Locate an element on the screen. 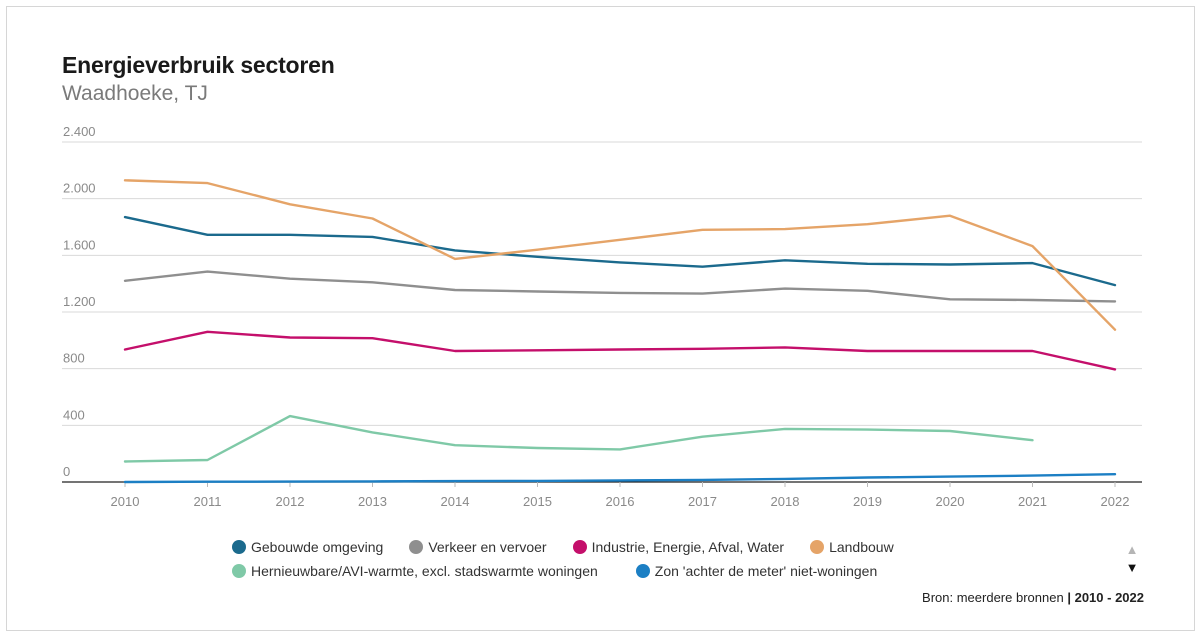 Image resolution: width=1201 pixels, height=637 pixels. x-tick-label: 2012 is located at coordinates (290, 501).